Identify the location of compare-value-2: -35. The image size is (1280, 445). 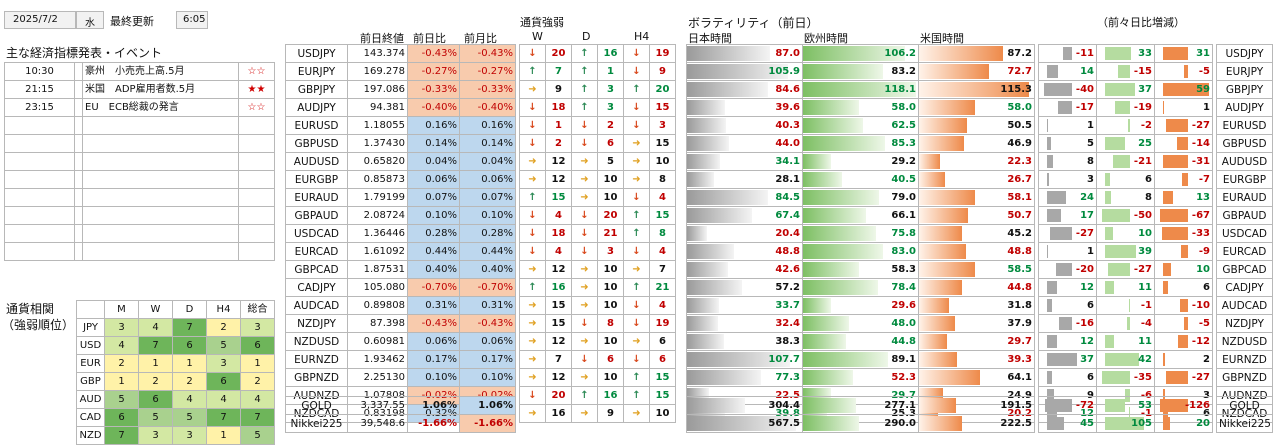
(1142, 377).